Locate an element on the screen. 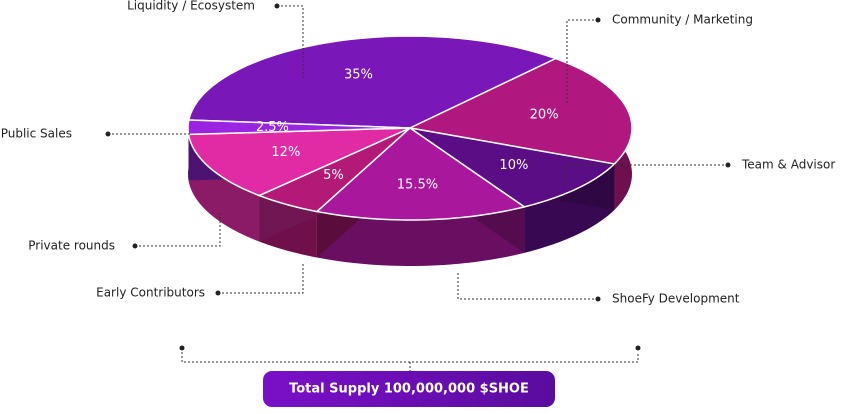  total-supply: Total Supply 100,000,000 $SHOE is located at coordinates (409, 389).